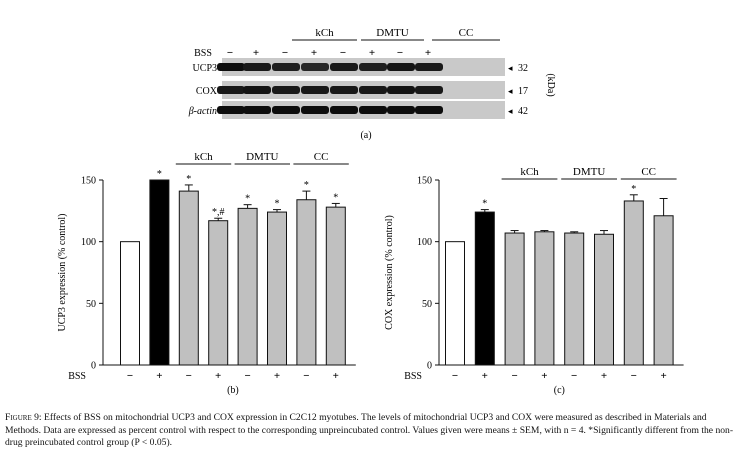 The image size is (739, 462). Describe the element at coordinates (427, 304) in the screenshot. I see `y-tick-label-c: 50` at that location.